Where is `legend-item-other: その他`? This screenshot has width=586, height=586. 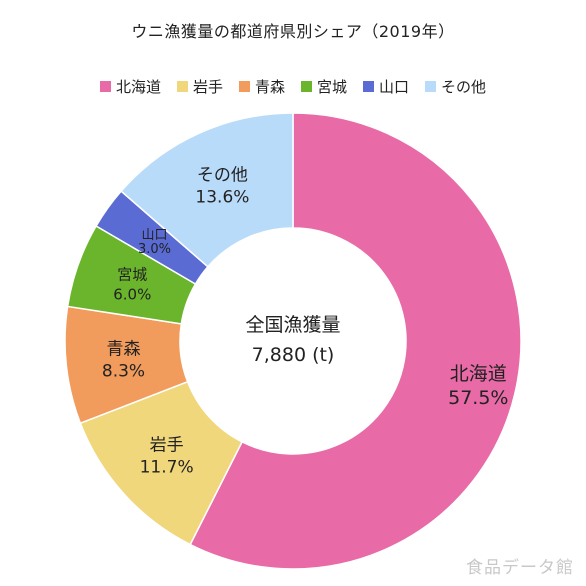
legend-item-other: その他 is located at coordinates (455, 86).